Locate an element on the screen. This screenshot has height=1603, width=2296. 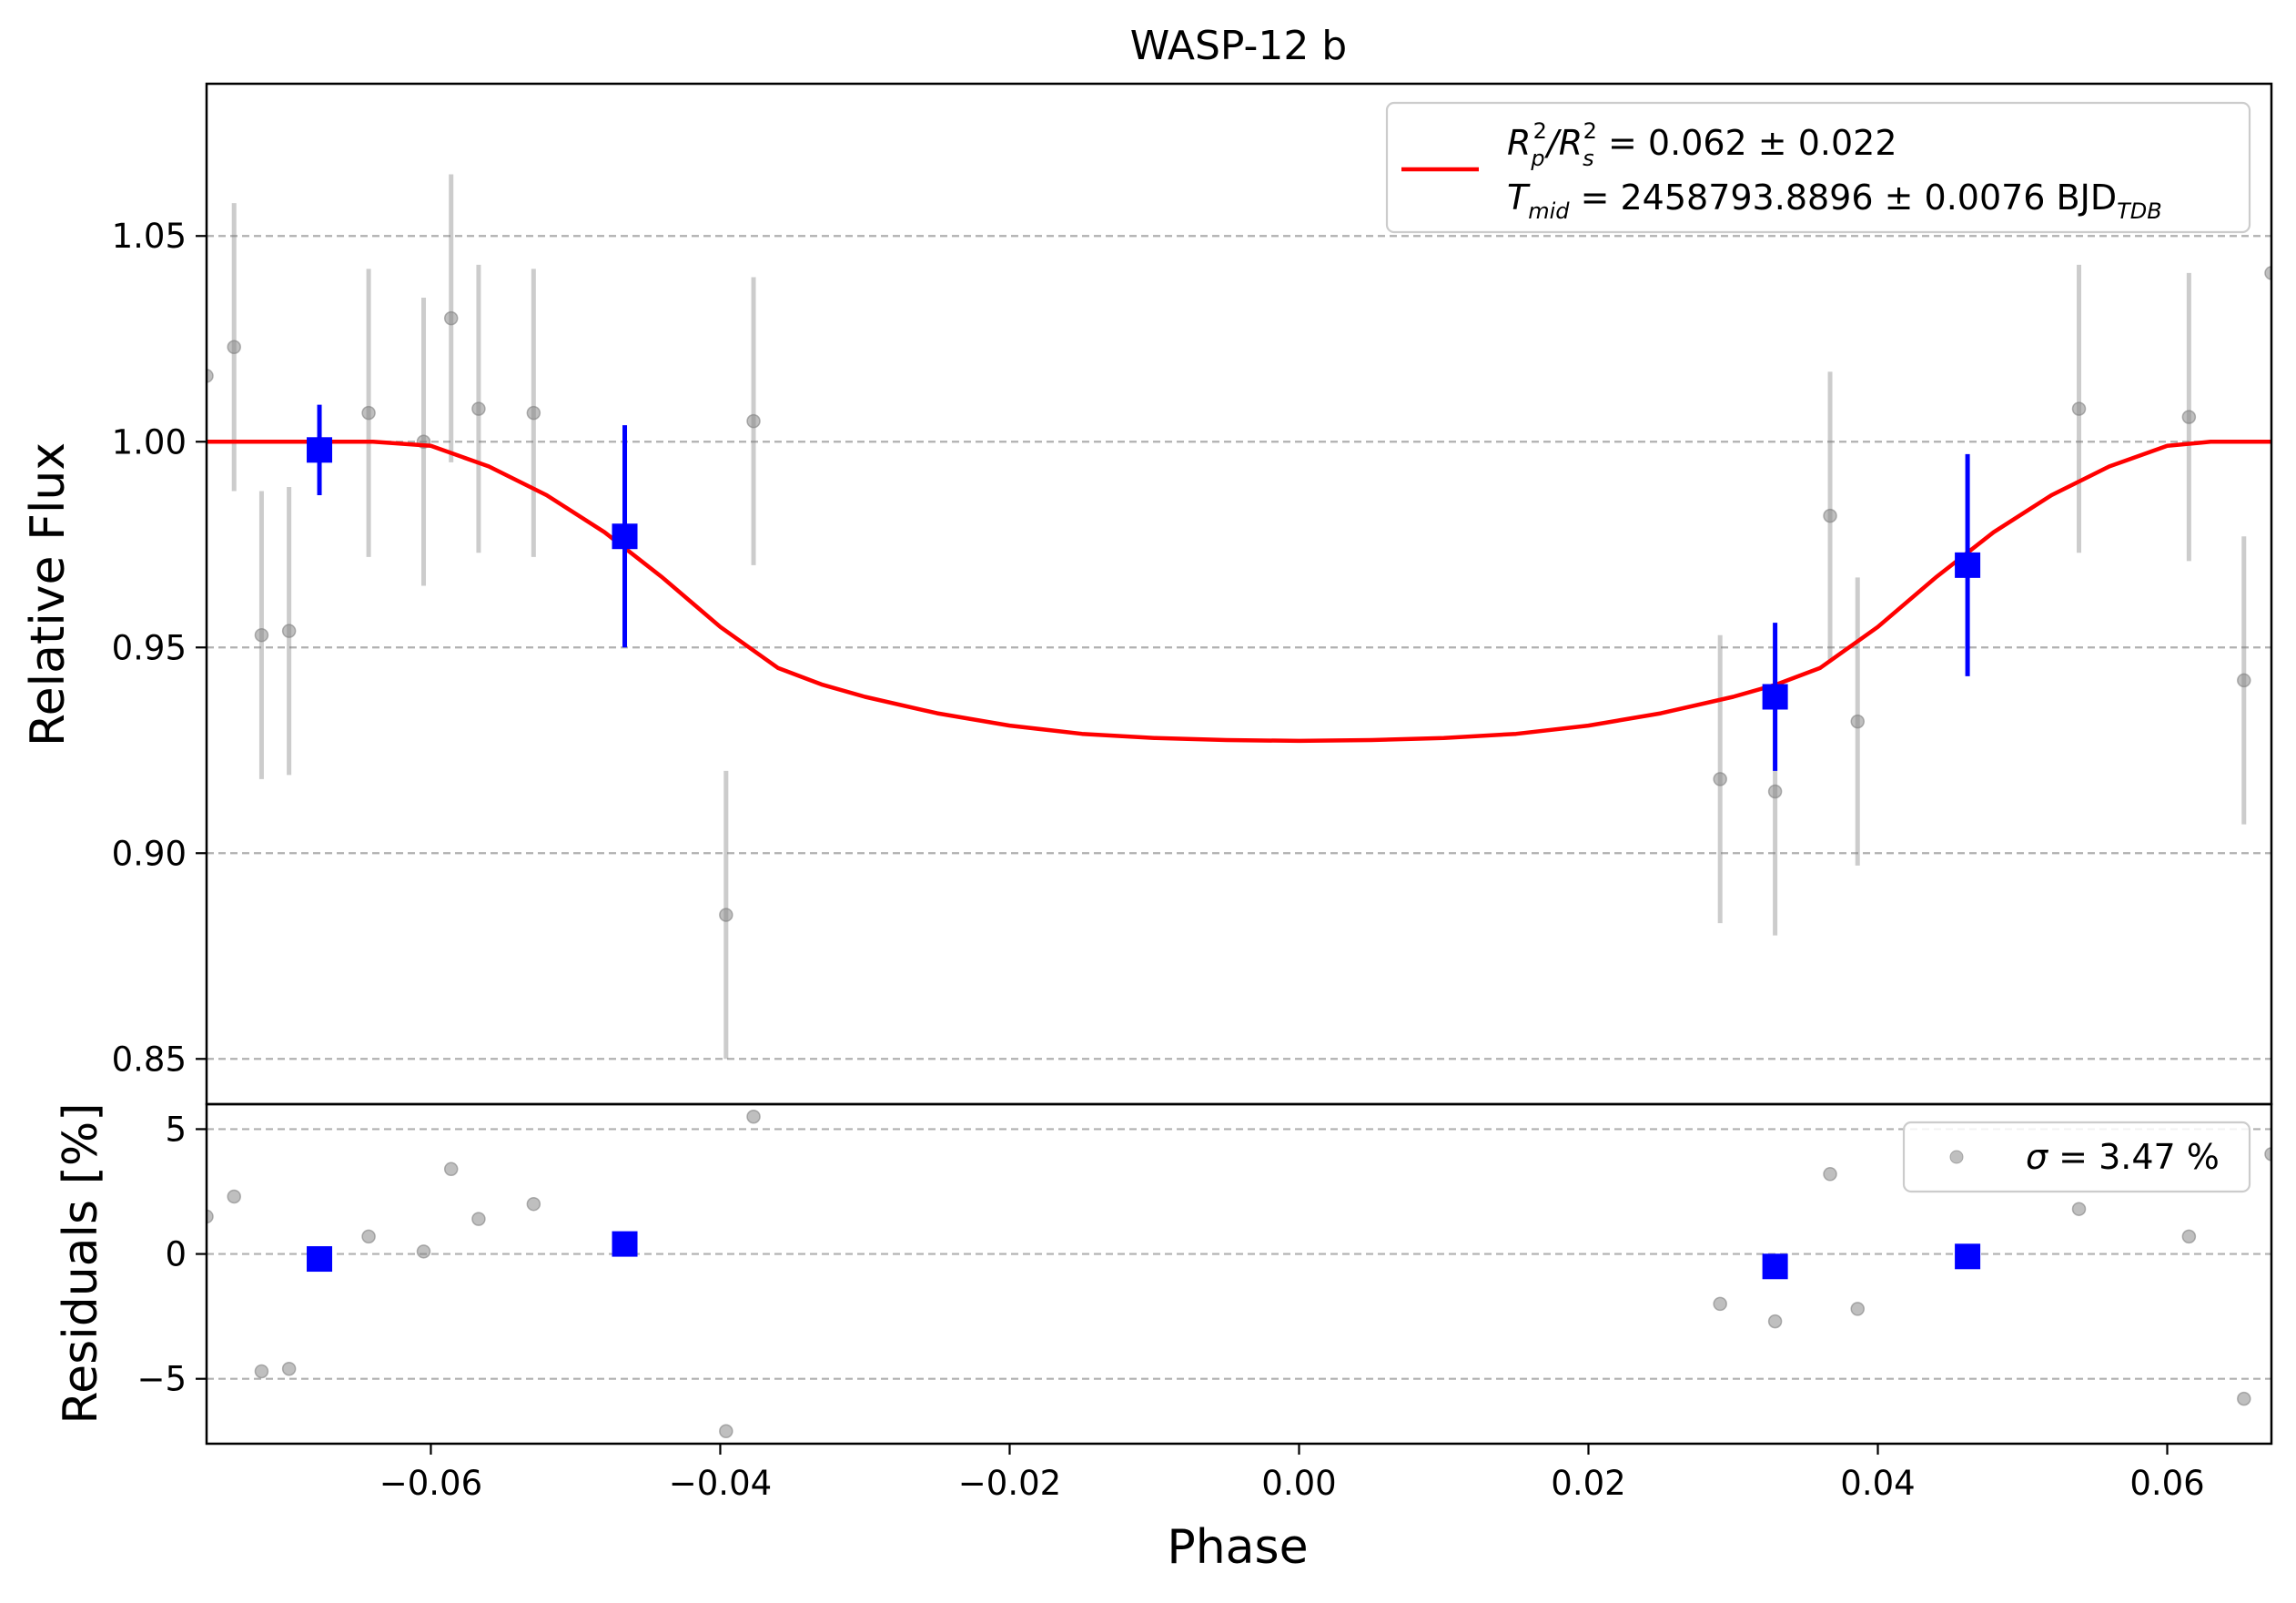
main-y-tick-label: 1.00 is located at coordinates (149, 442).